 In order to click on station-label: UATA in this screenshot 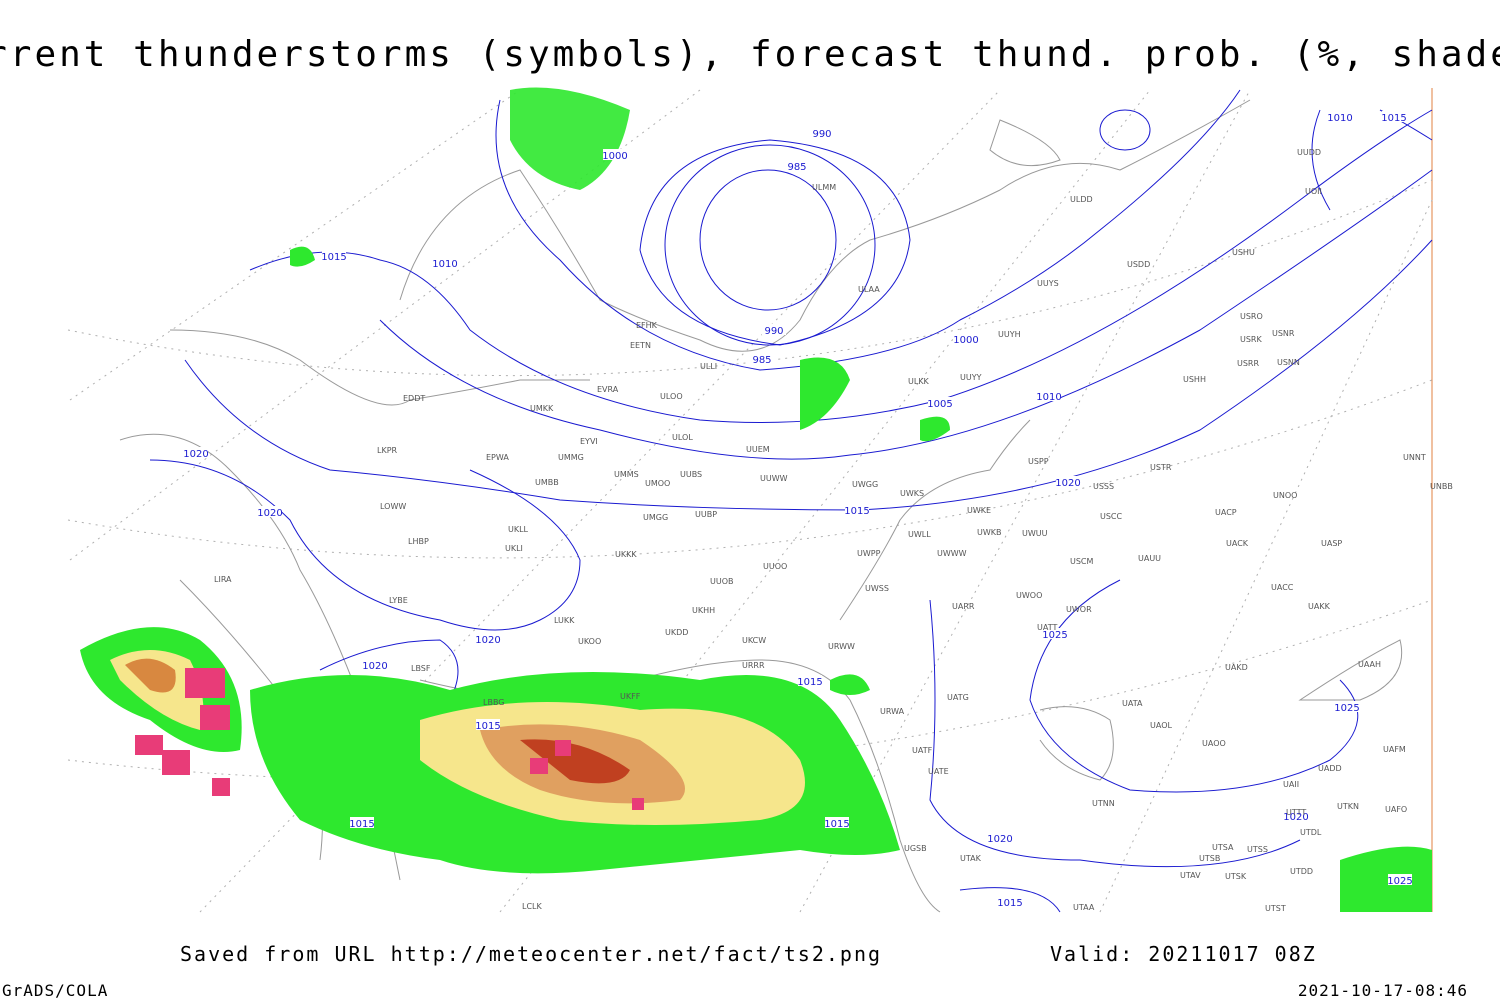, I will do `click(1132, 703)`.